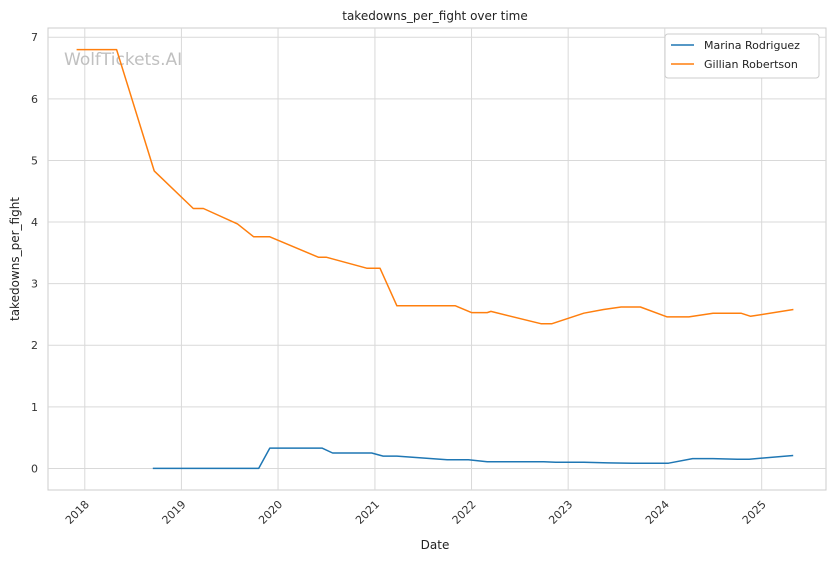 The image size is (832, 561). I want to click on series-line-marina-rodriguez, so click(473, 458).